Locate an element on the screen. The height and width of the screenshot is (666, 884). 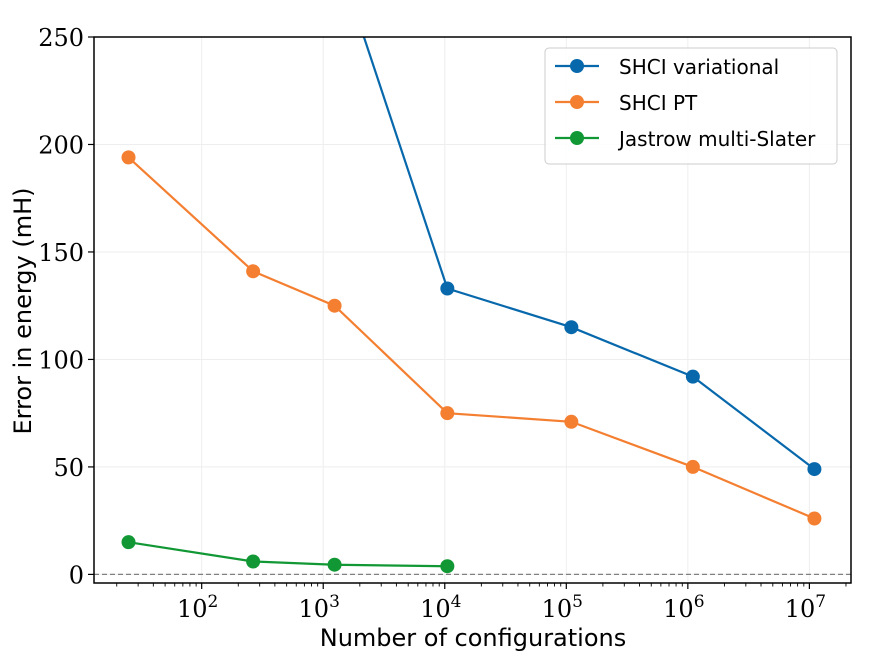
series-line is located at coordinates (288, 554).